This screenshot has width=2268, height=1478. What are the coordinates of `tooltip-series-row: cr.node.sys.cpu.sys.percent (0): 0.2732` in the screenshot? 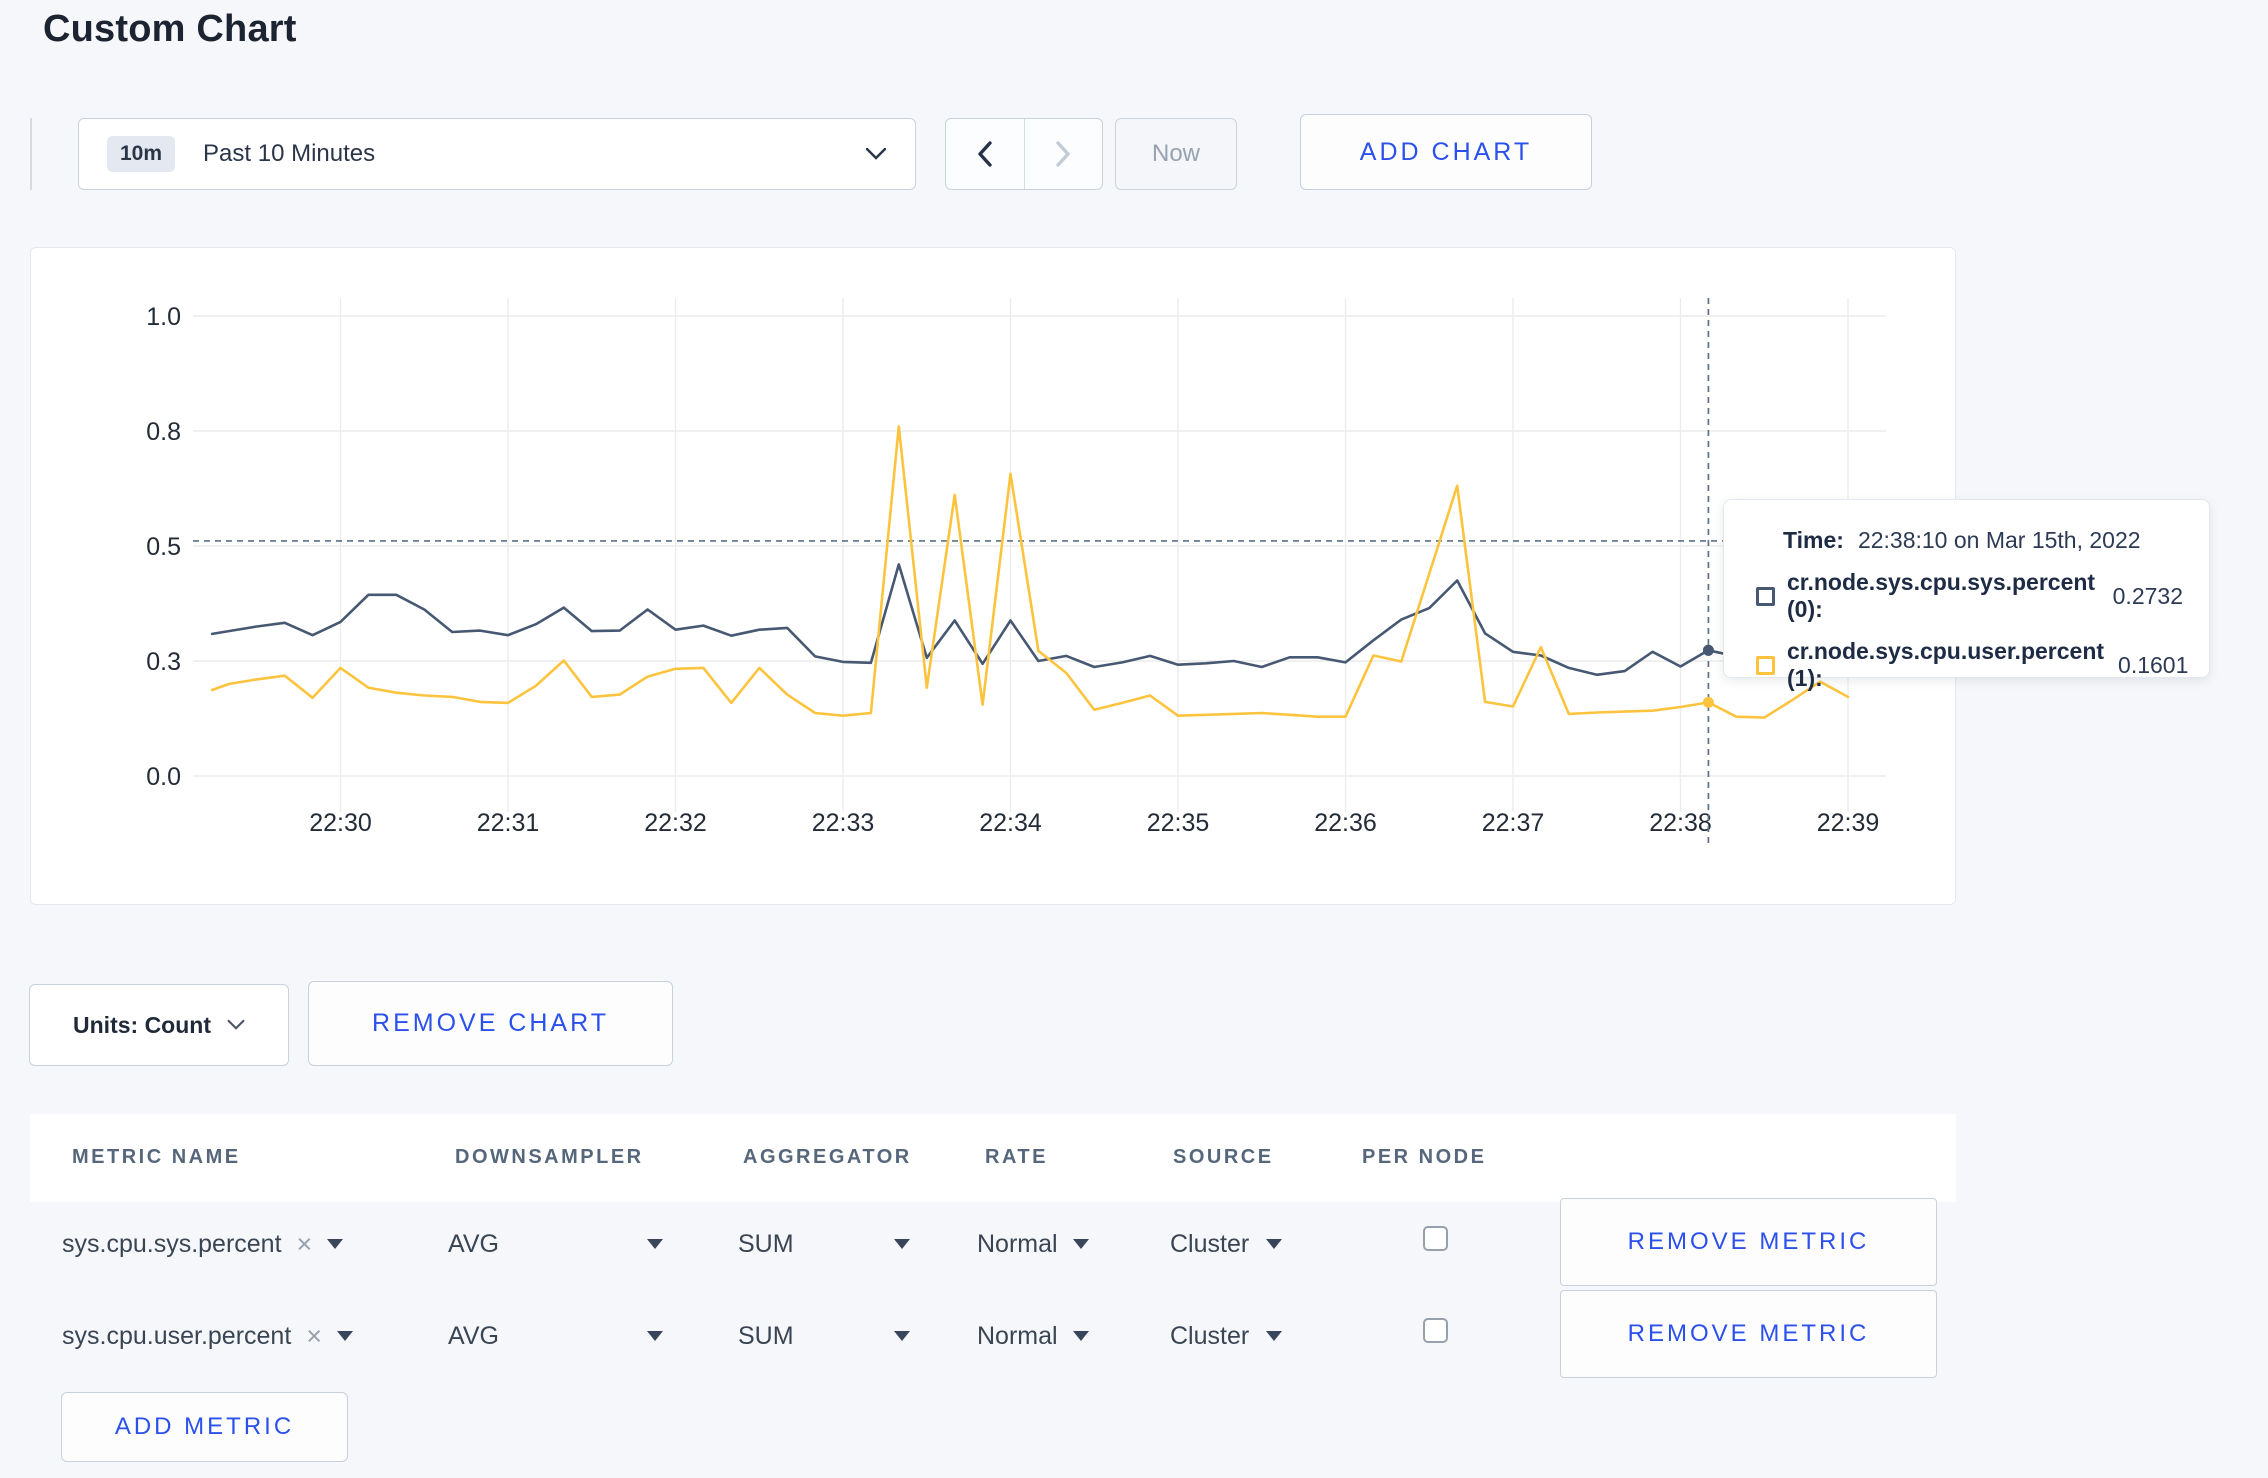 It's located at (1969, 596).